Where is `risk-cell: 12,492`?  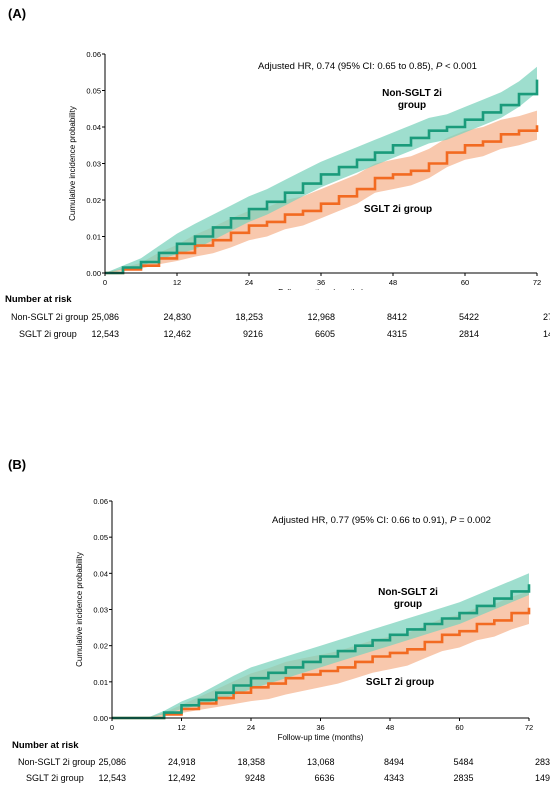 risk-cell: 12,492 is located at coordinates (181, 778).